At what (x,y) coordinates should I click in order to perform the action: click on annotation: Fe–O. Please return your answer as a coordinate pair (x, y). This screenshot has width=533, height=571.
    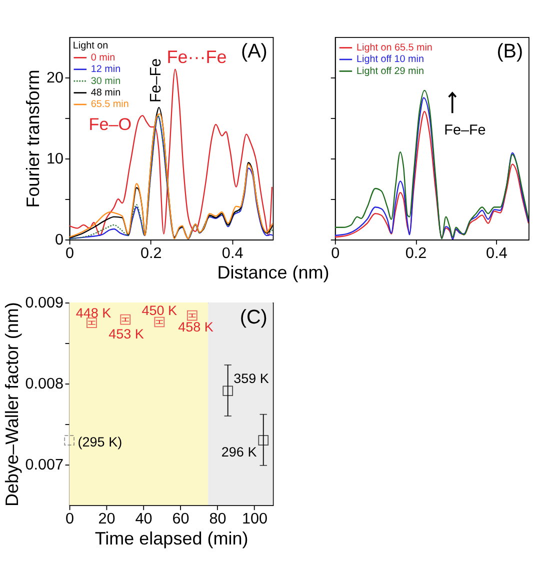
    Looking at the image, I should click on (110, 124).